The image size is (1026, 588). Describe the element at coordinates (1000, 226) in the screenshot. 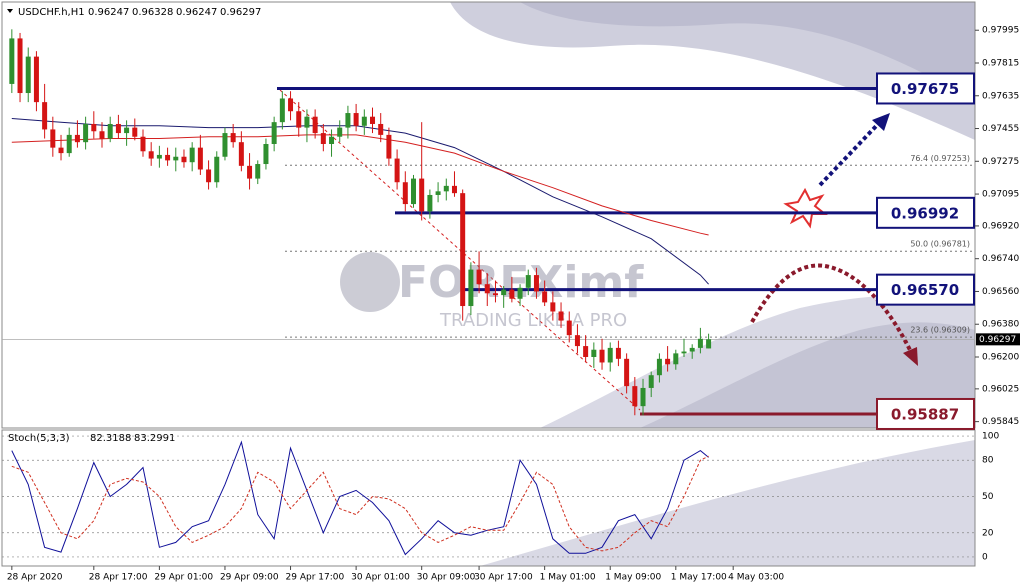

I see `y-tick-label: 0.96920` at that location.